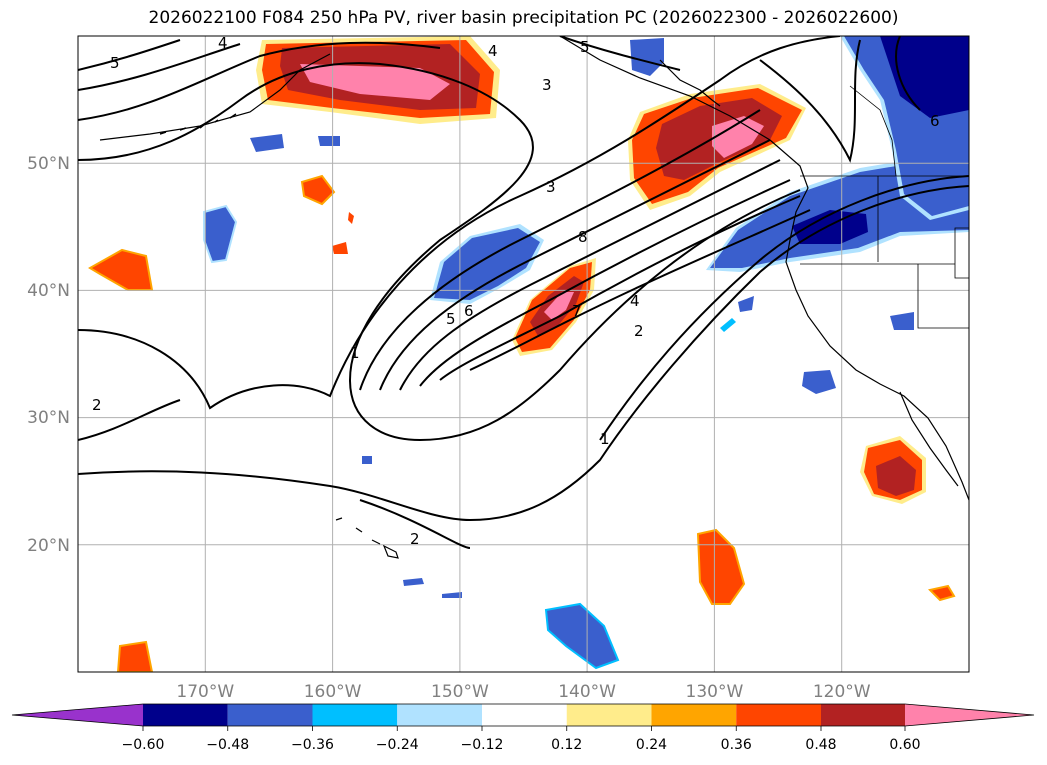 The height and width of the screenshot is (765, 1047). I want to click on pv-label-5c: 5, so click(451, 319).